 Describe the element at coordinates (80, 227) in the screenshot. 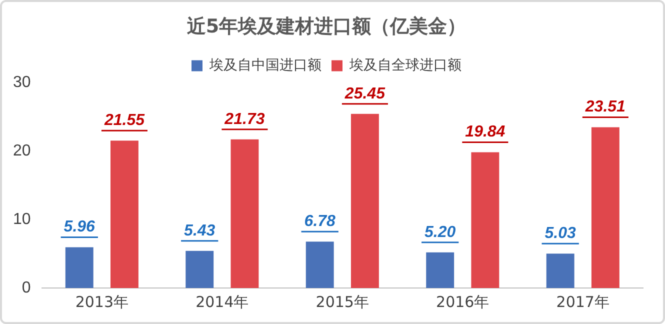

I see `data-label: 5.96` at that location.